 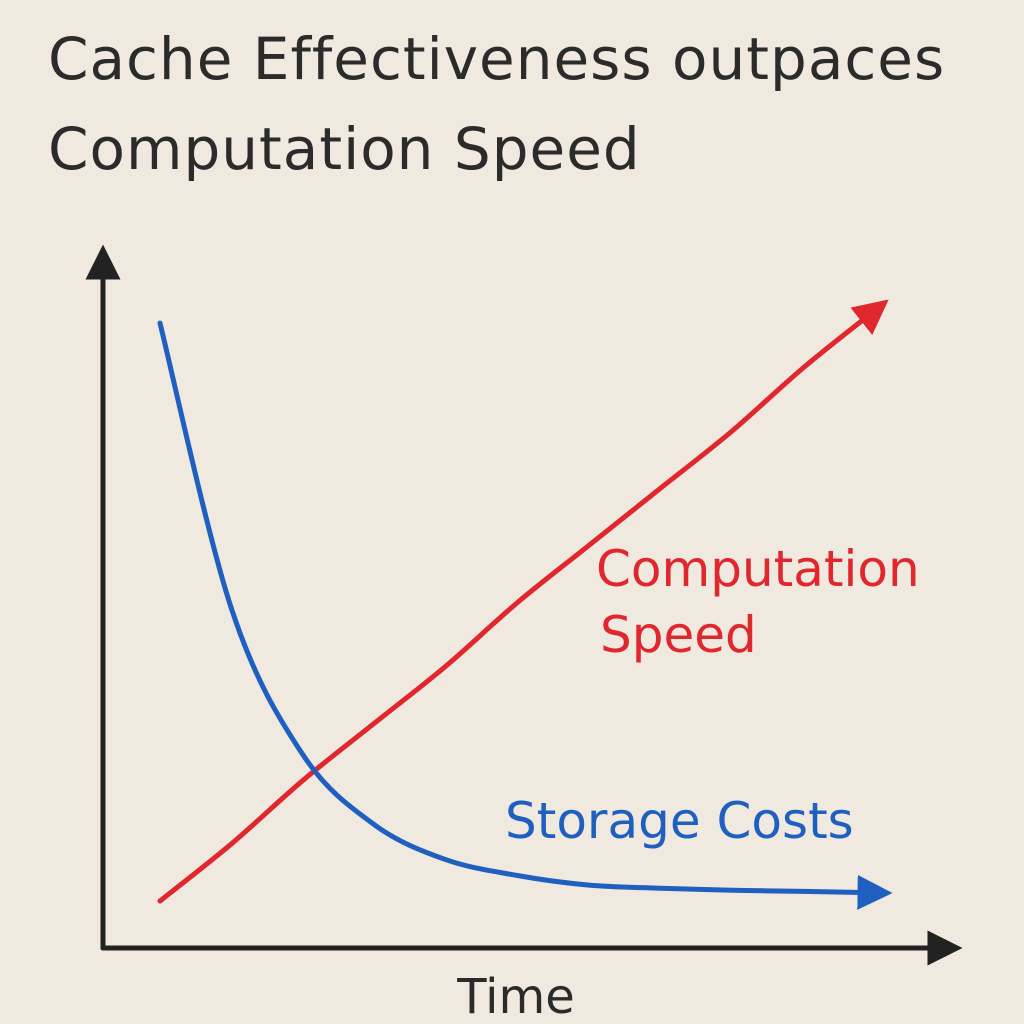 I want to click on series-label-computation-speed-line-2: Speed, so click(x=678, y=635).